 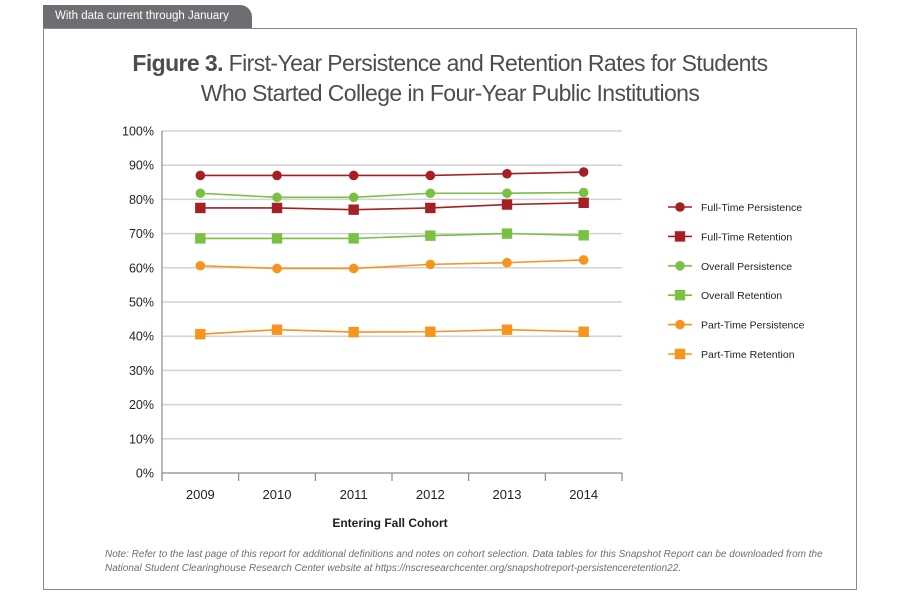 What do you see at coordinates (507, 494) in the screenshot?
I see `x-tick-label: 2013` at bounding box center [507, 494].